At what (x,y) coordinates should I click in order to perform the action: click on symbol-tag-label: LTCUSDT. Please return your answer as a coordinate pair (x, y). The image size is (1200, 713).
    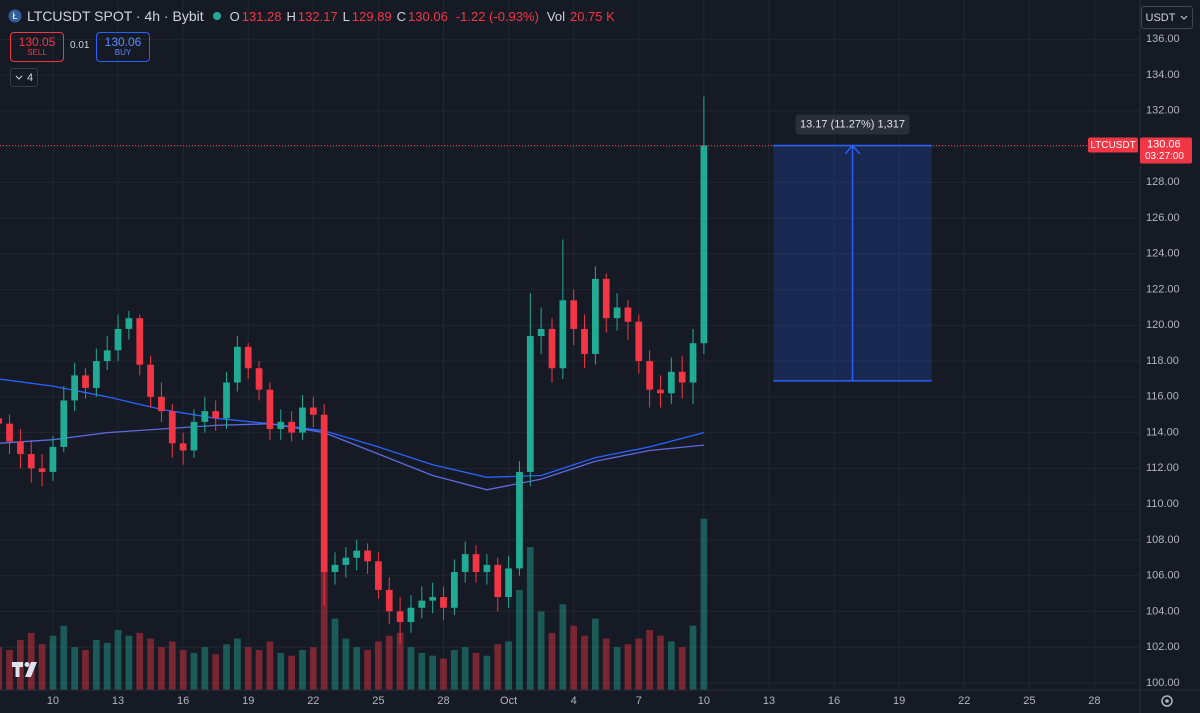
    Looking at the image, I should click on (1112, 145).